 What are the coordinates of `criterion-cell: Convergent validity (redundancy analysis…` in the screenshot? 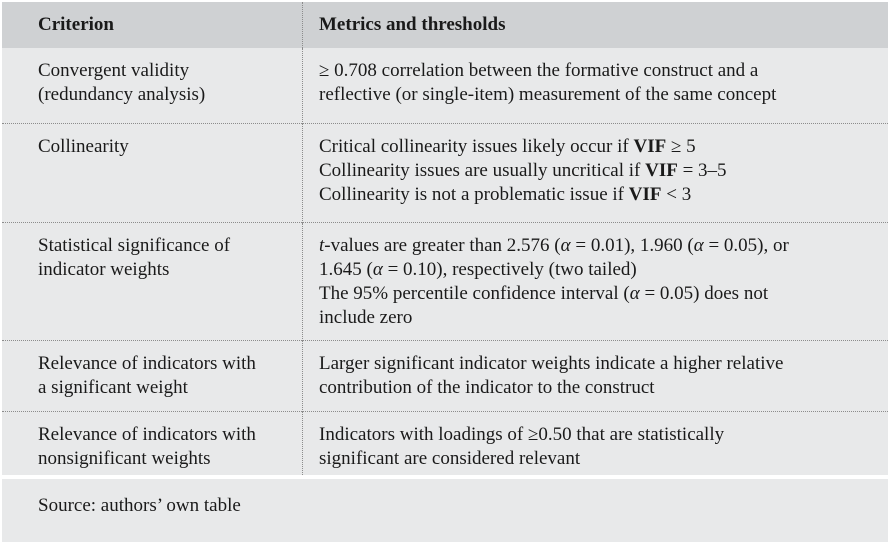 It's located at (152, 85).